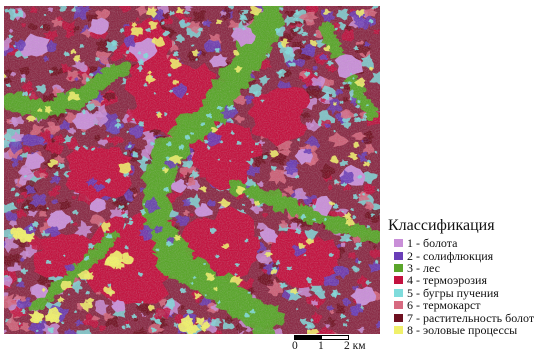 The width and height of the screenshot is (555, 356). What do you see at coordinates (321, 337) in the screenshot?
I see `scale-bar-graphic` at bounding box center [321, 337].